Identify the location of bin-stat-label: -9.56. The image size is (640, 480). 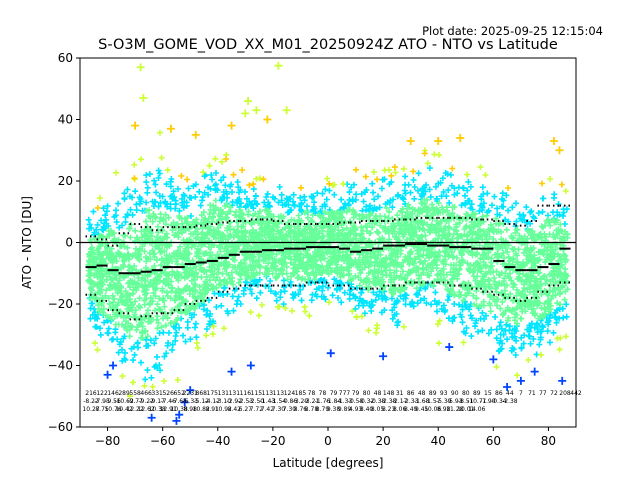
(113, 401).